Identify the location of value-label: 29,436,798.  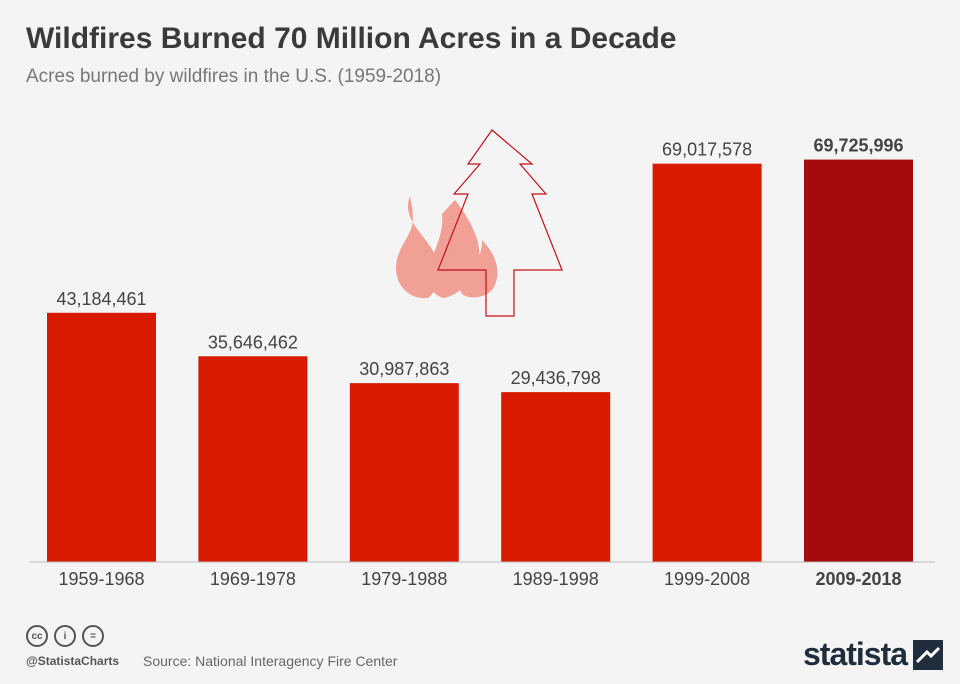
(556, 378).